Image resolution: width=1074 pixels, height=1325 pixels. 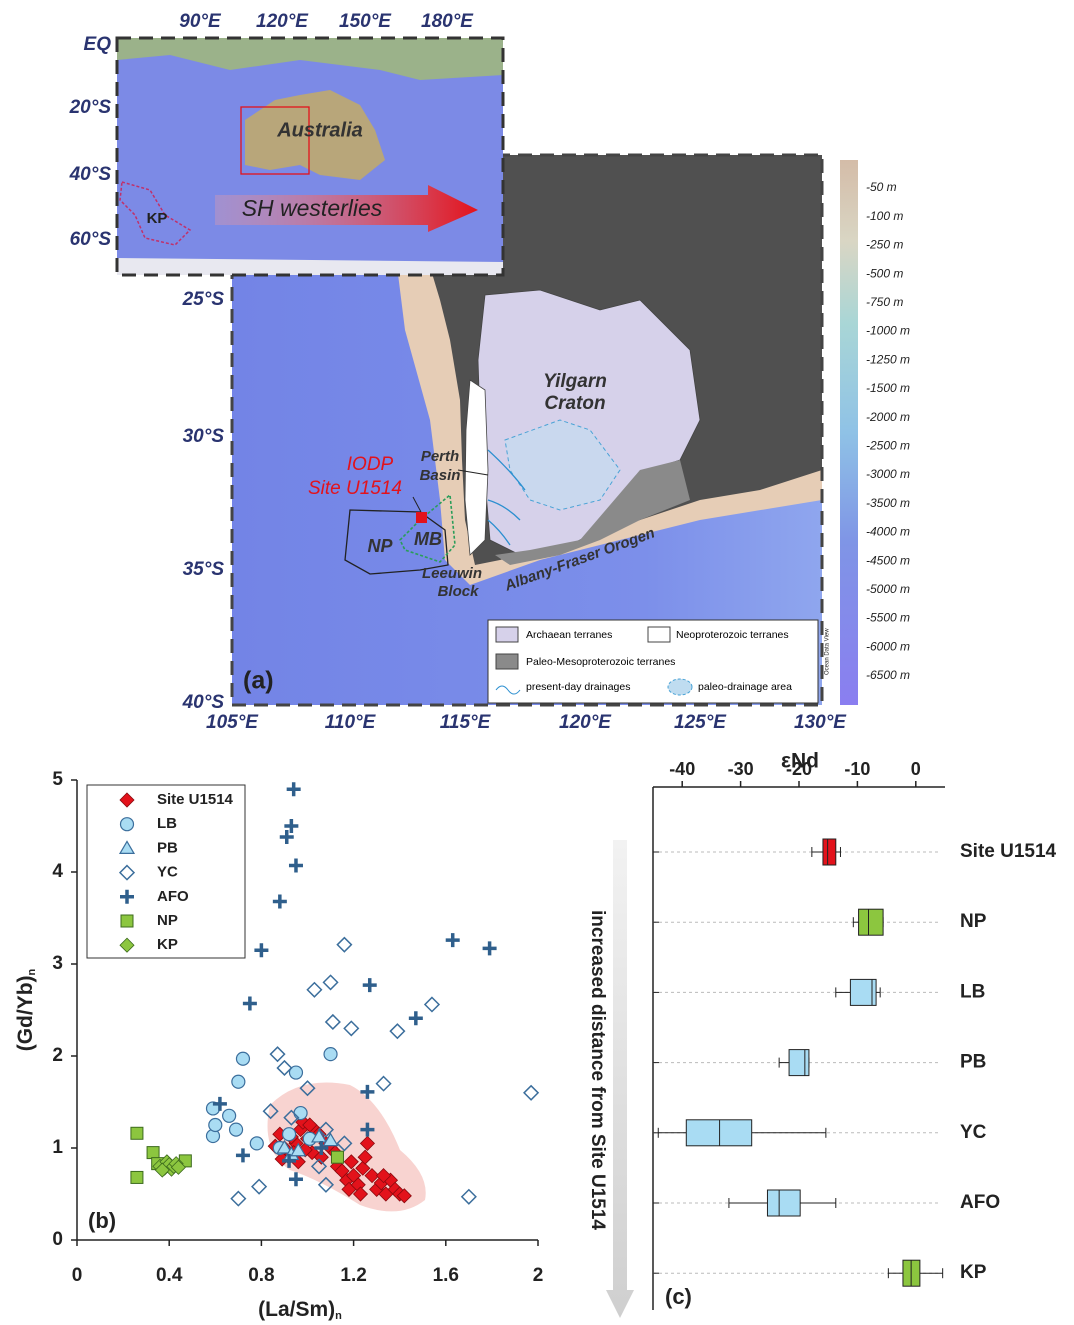 What do you see at coordinates (745, 687) in the screenshot?
I see `legend-label: paleo-drainage area` at bounding box center [745, 687].